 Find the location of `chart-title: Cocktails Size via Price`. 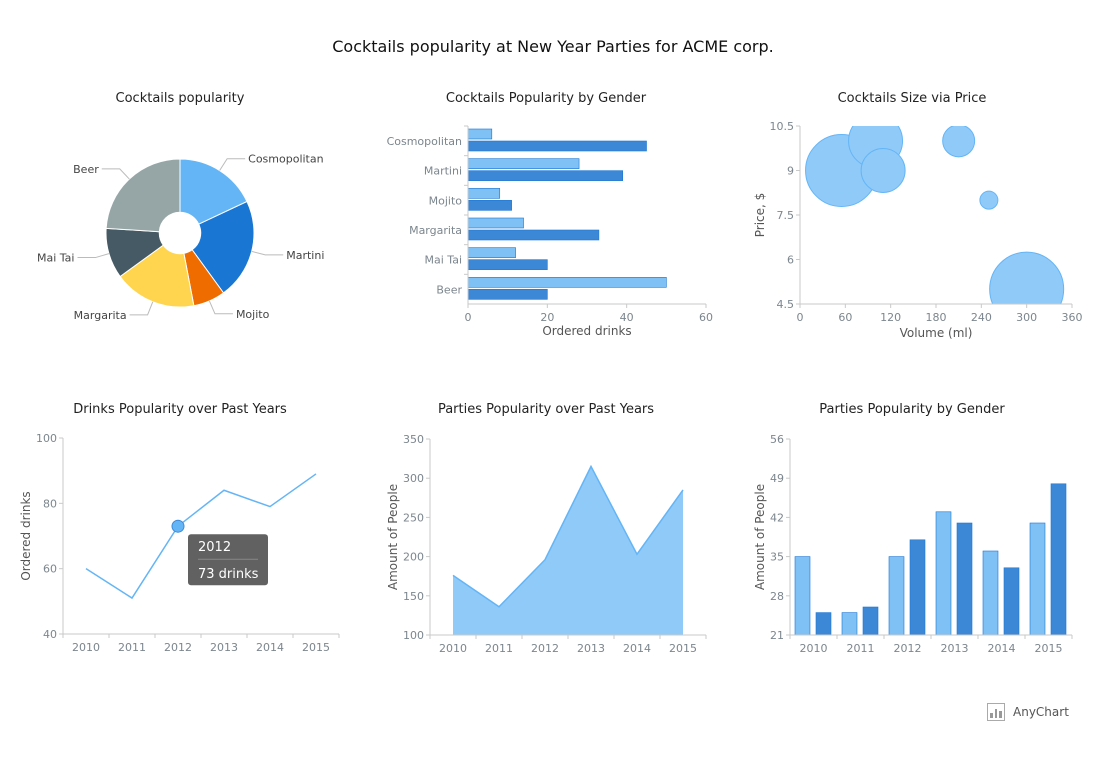

chart-title: Cocktails Size via Price is located at coordinates (912, 98).